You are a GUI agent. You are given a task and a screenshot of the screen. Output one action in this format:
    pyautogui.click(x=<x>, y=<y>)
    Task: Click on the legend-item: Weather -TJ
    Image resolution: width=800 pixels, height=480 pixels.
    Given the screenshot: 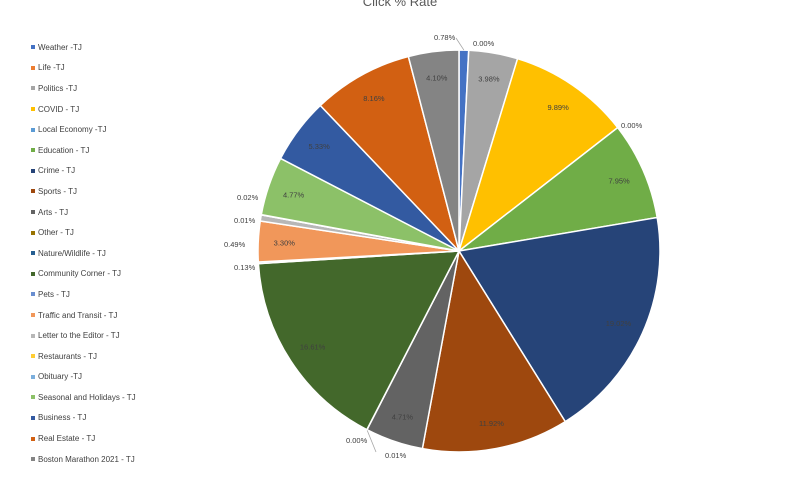 What is the action you would take?
    pyautogui.click(x=83, y=47)
    